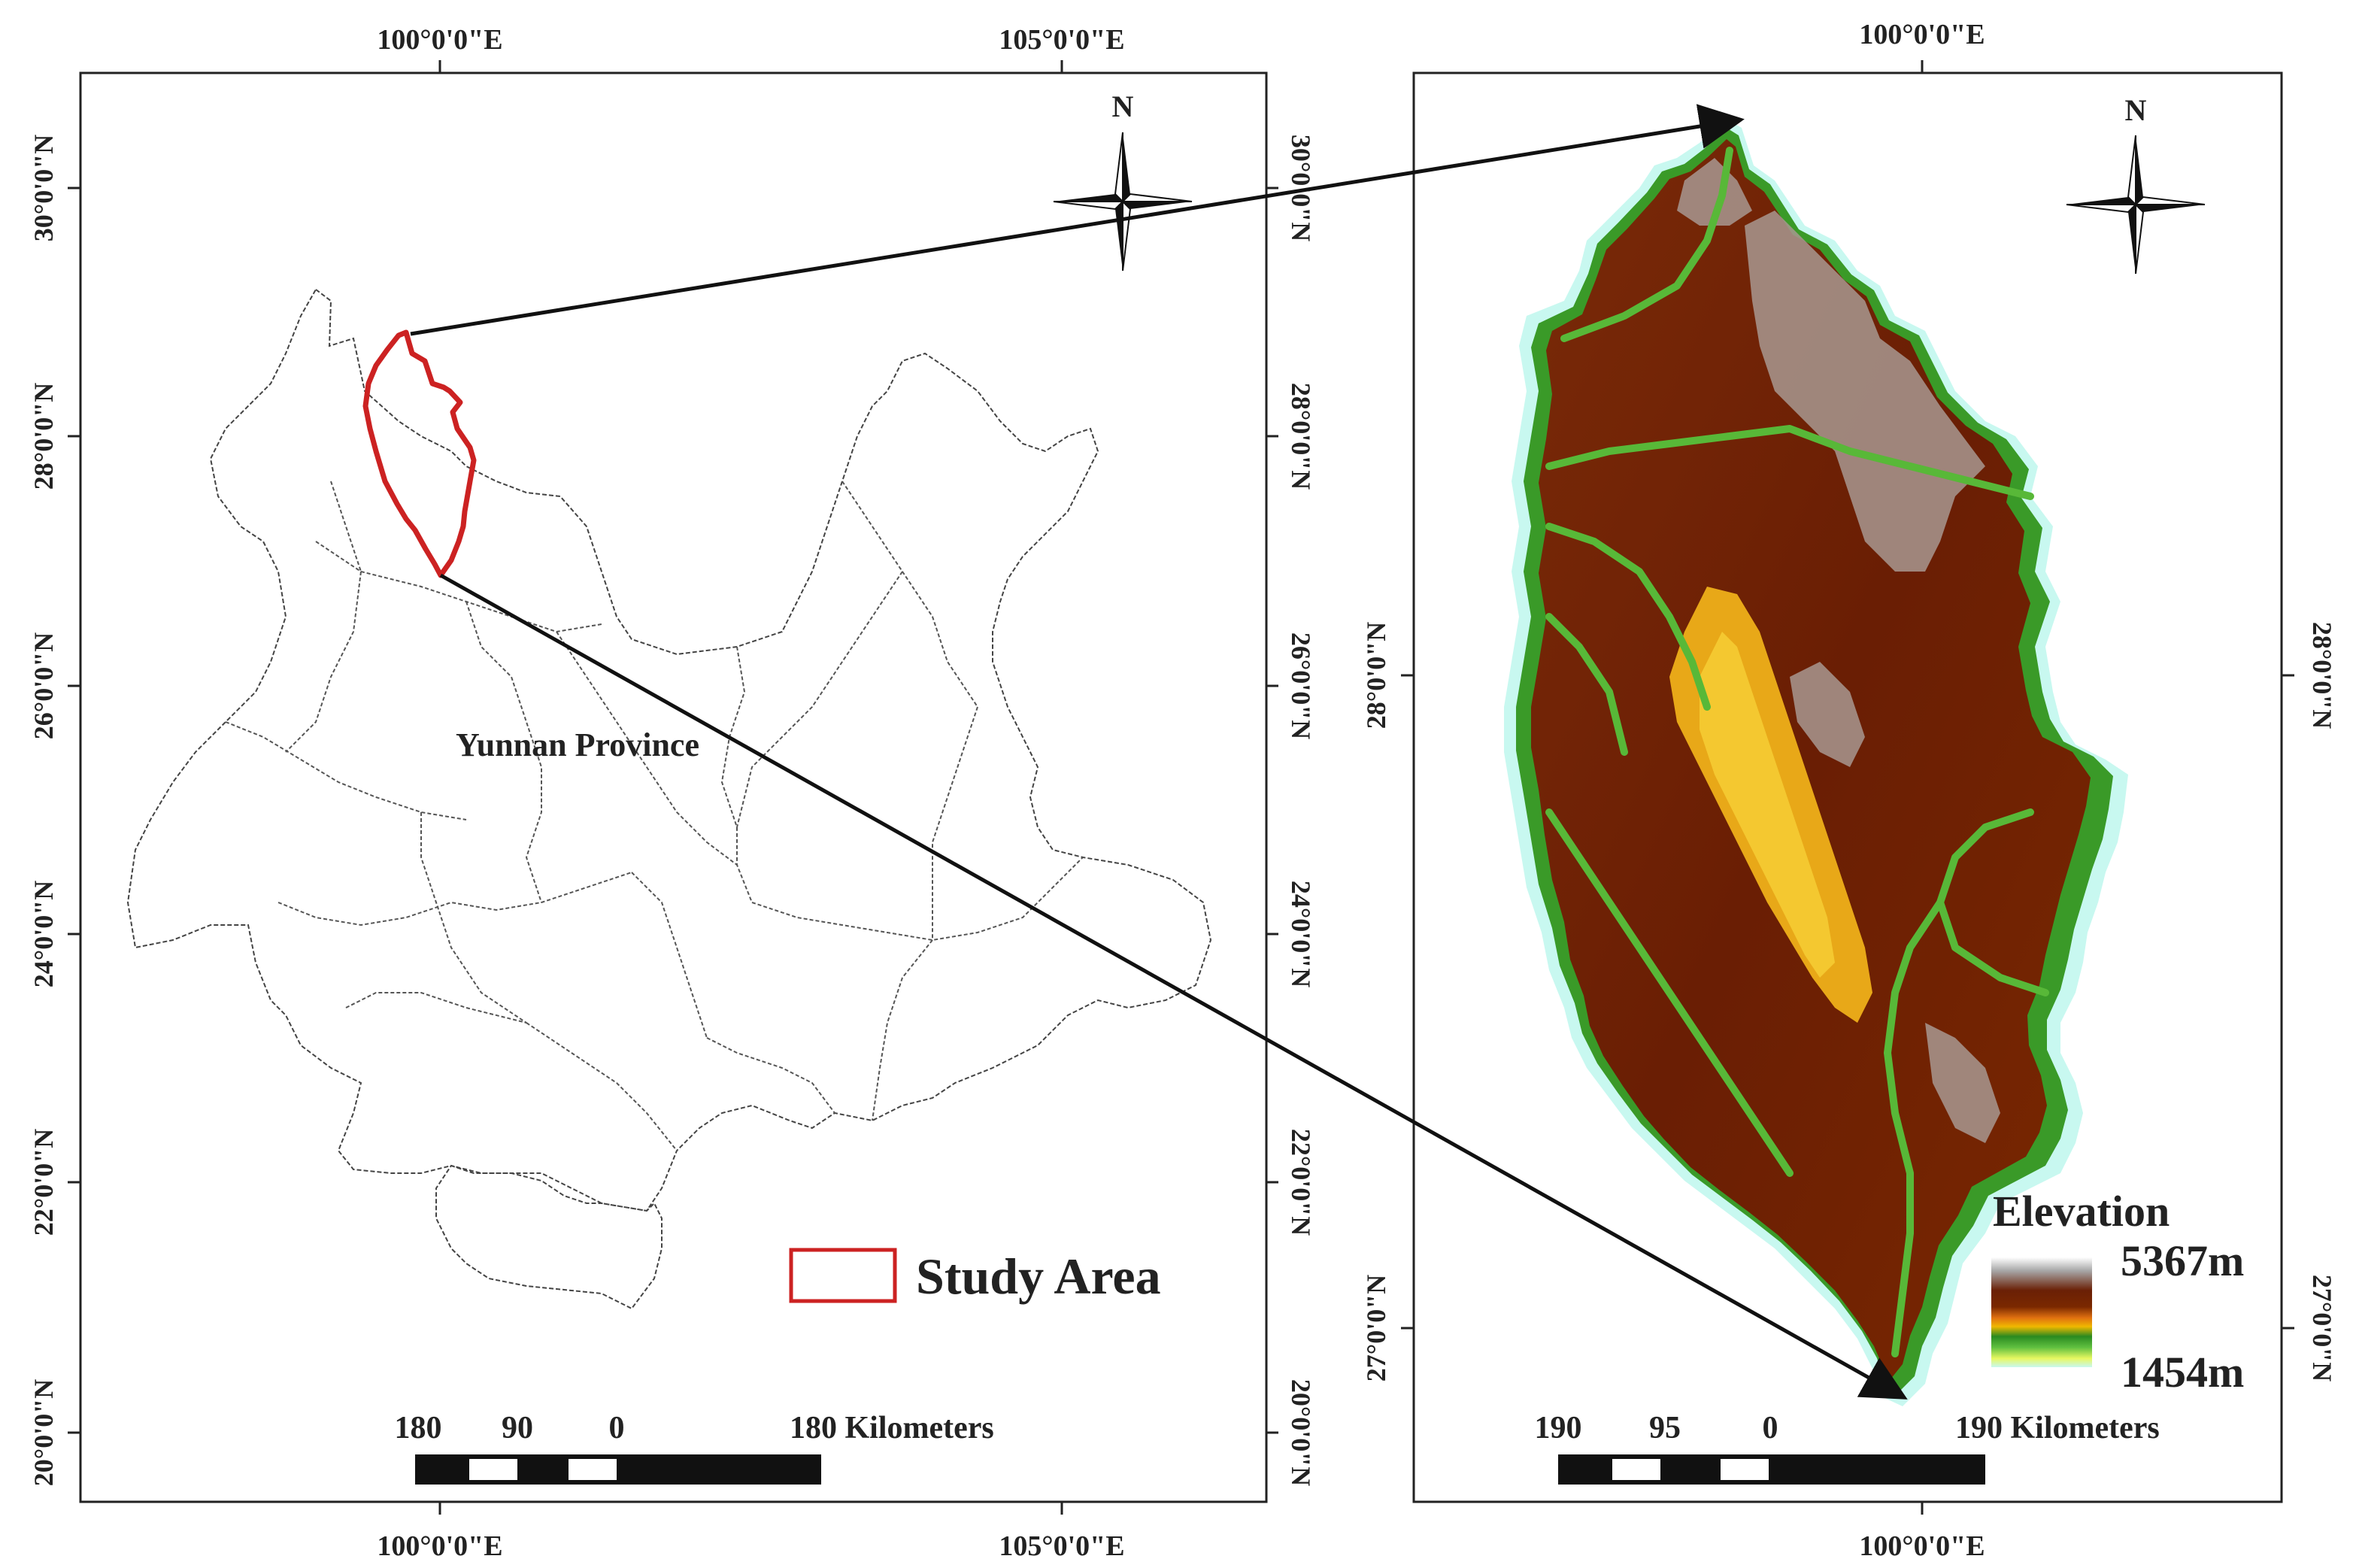  I want to click on left-lat-label-22: 22°0'0"N, so click(44, 1182).